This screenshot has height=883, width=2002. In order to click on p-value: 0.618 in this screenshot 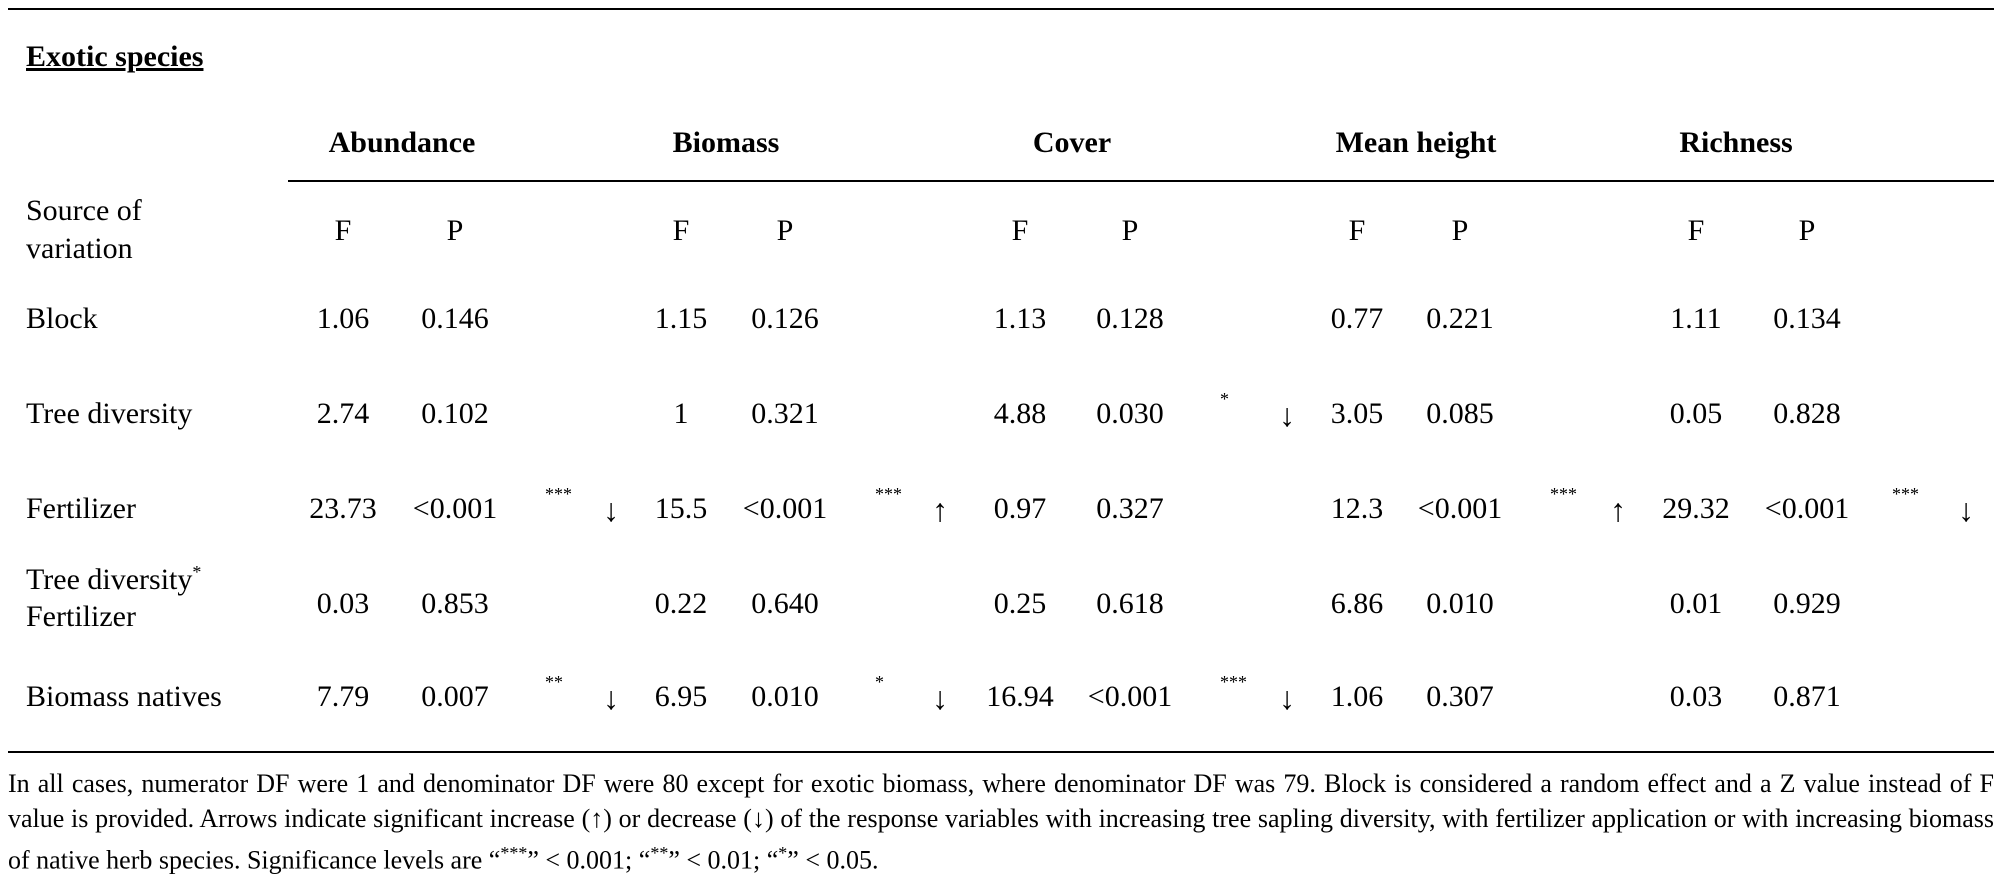, I will do `click(1130, 603)`.